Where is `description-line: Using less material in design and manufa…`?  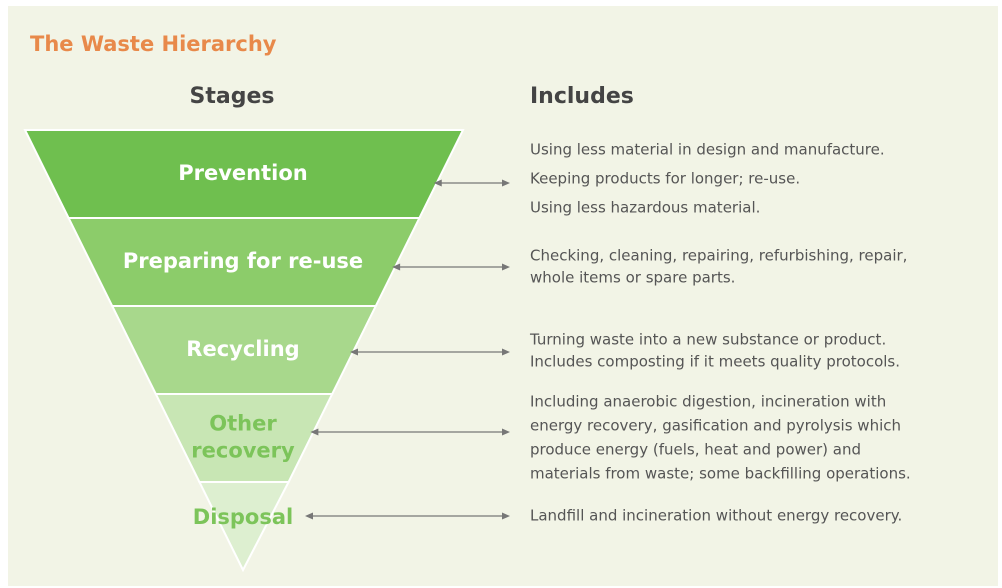
description-line: Using less material in design and manufa… is located at coordinates (707, 150).